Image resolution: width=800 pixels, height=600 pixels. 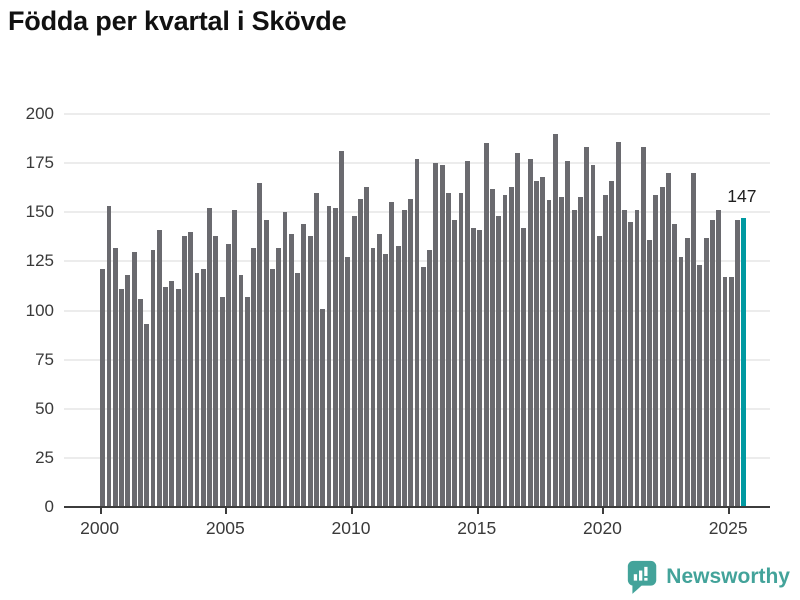 What do you see at coordinates (39, 310) in the screenshot?
I see `y-tick-label-100: 100` at bounding box center [39, 310].